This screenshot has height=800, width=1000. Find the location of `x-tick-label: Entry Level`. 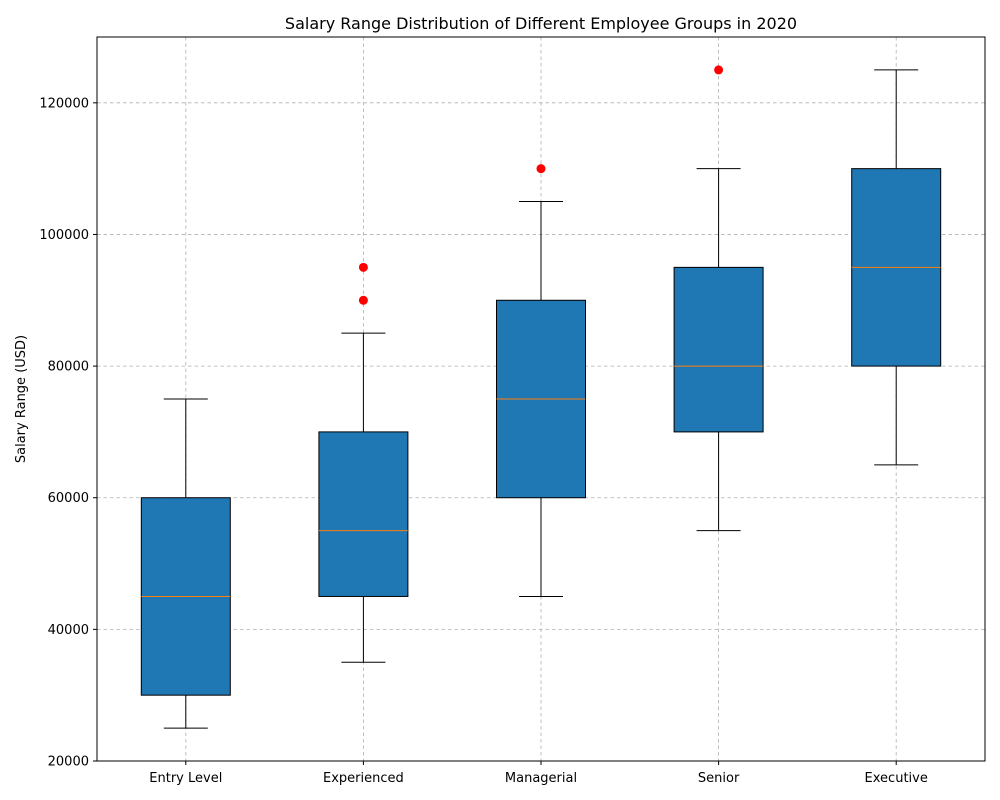

x-tick-label: Entry Level is located at coordinates (185, 778).